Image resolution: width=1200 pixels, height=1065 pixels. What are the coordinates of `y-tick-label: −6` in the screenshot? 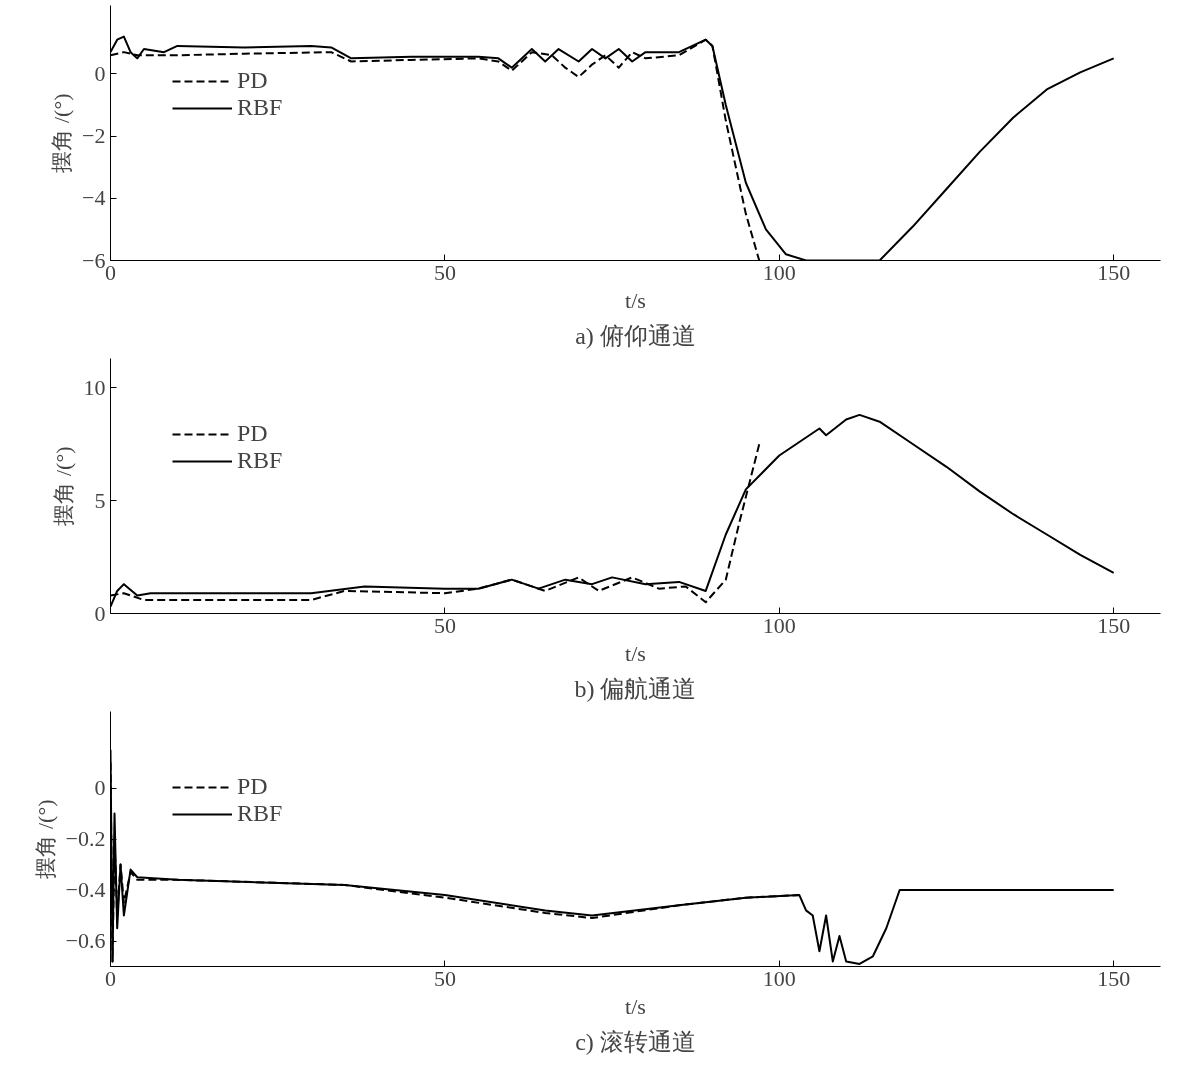 It's located at (94, 260).